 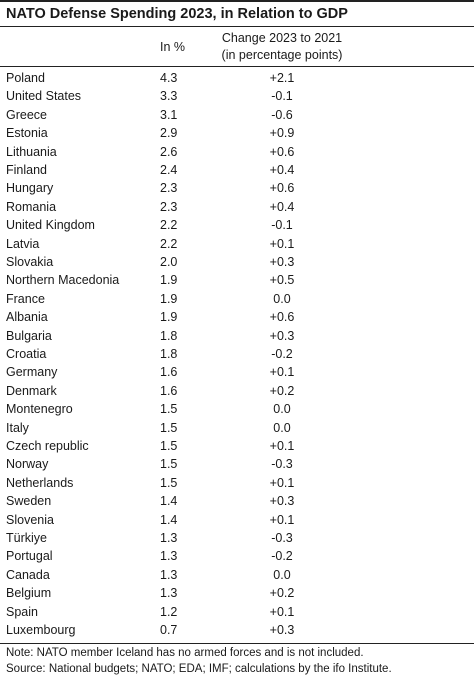 I want to click on table-row: Lithuania 2.6 +0.6, so click(x=237, y=153).